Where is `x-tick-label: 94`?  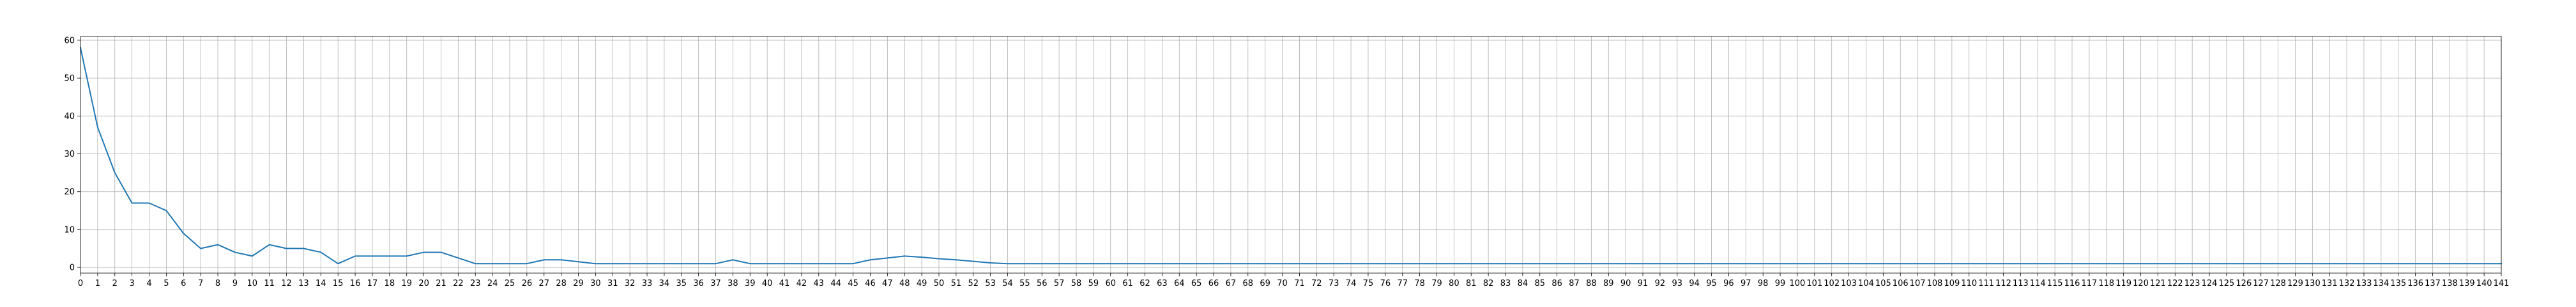
x-tick-label: 94 is located at coordinates (1694, 283).